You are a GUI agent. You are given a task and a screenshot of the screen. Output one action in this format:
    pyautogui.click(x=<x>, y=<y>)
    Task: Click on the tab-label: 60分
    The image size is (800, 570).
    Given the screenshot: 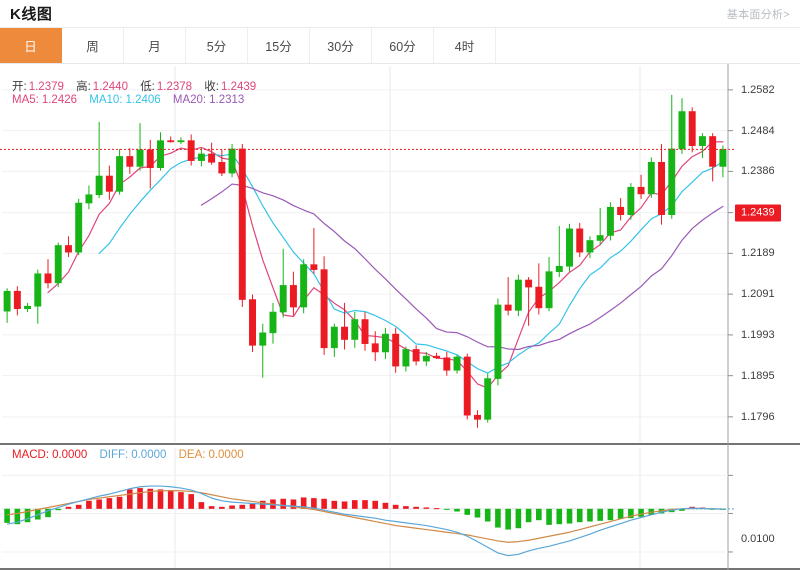 What is the action you would take?
    pyautogui.click(x=402, y=47)
    